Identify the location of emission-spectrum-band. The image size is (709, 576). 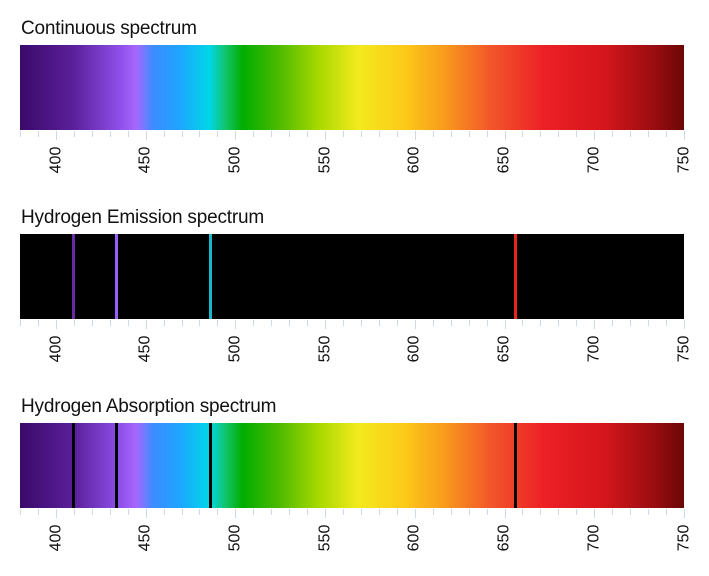
(352, 276).